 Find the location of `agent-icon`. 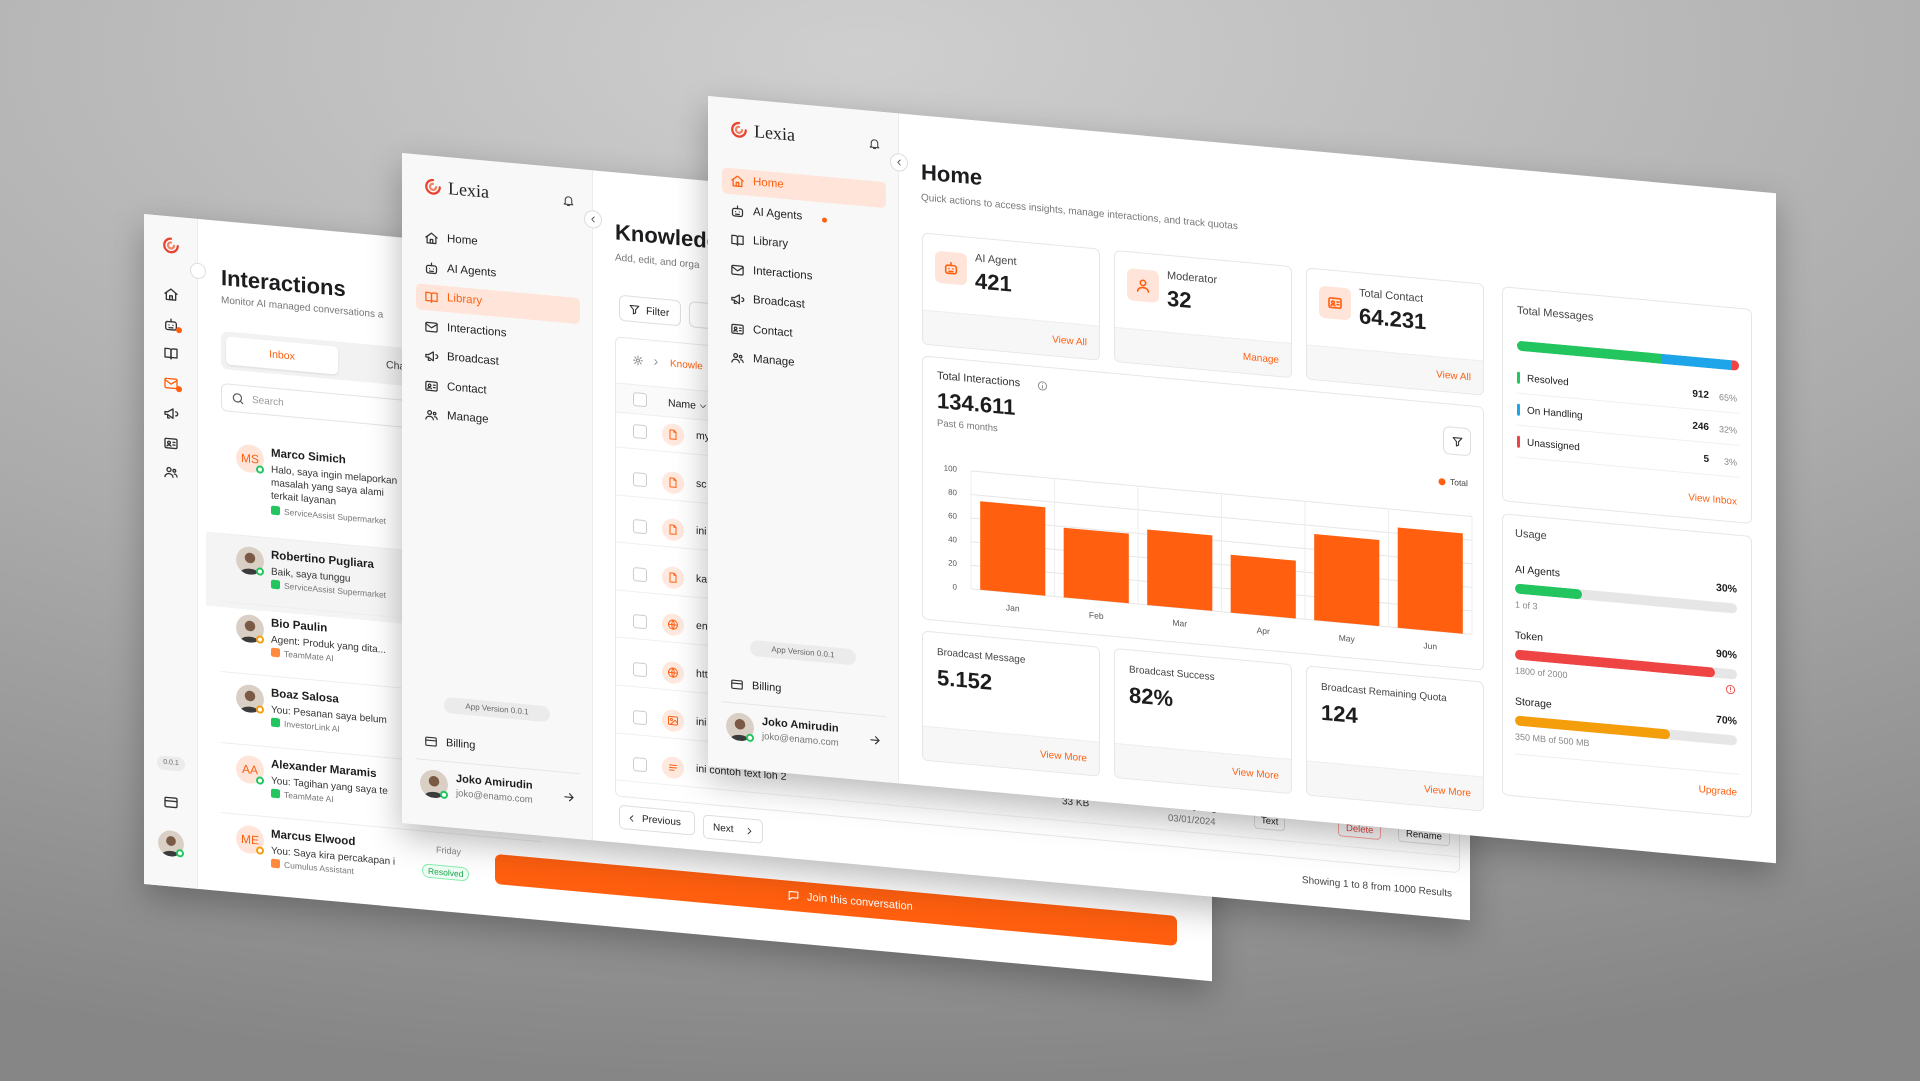

agent-icon is located at coordinates (275, 652).